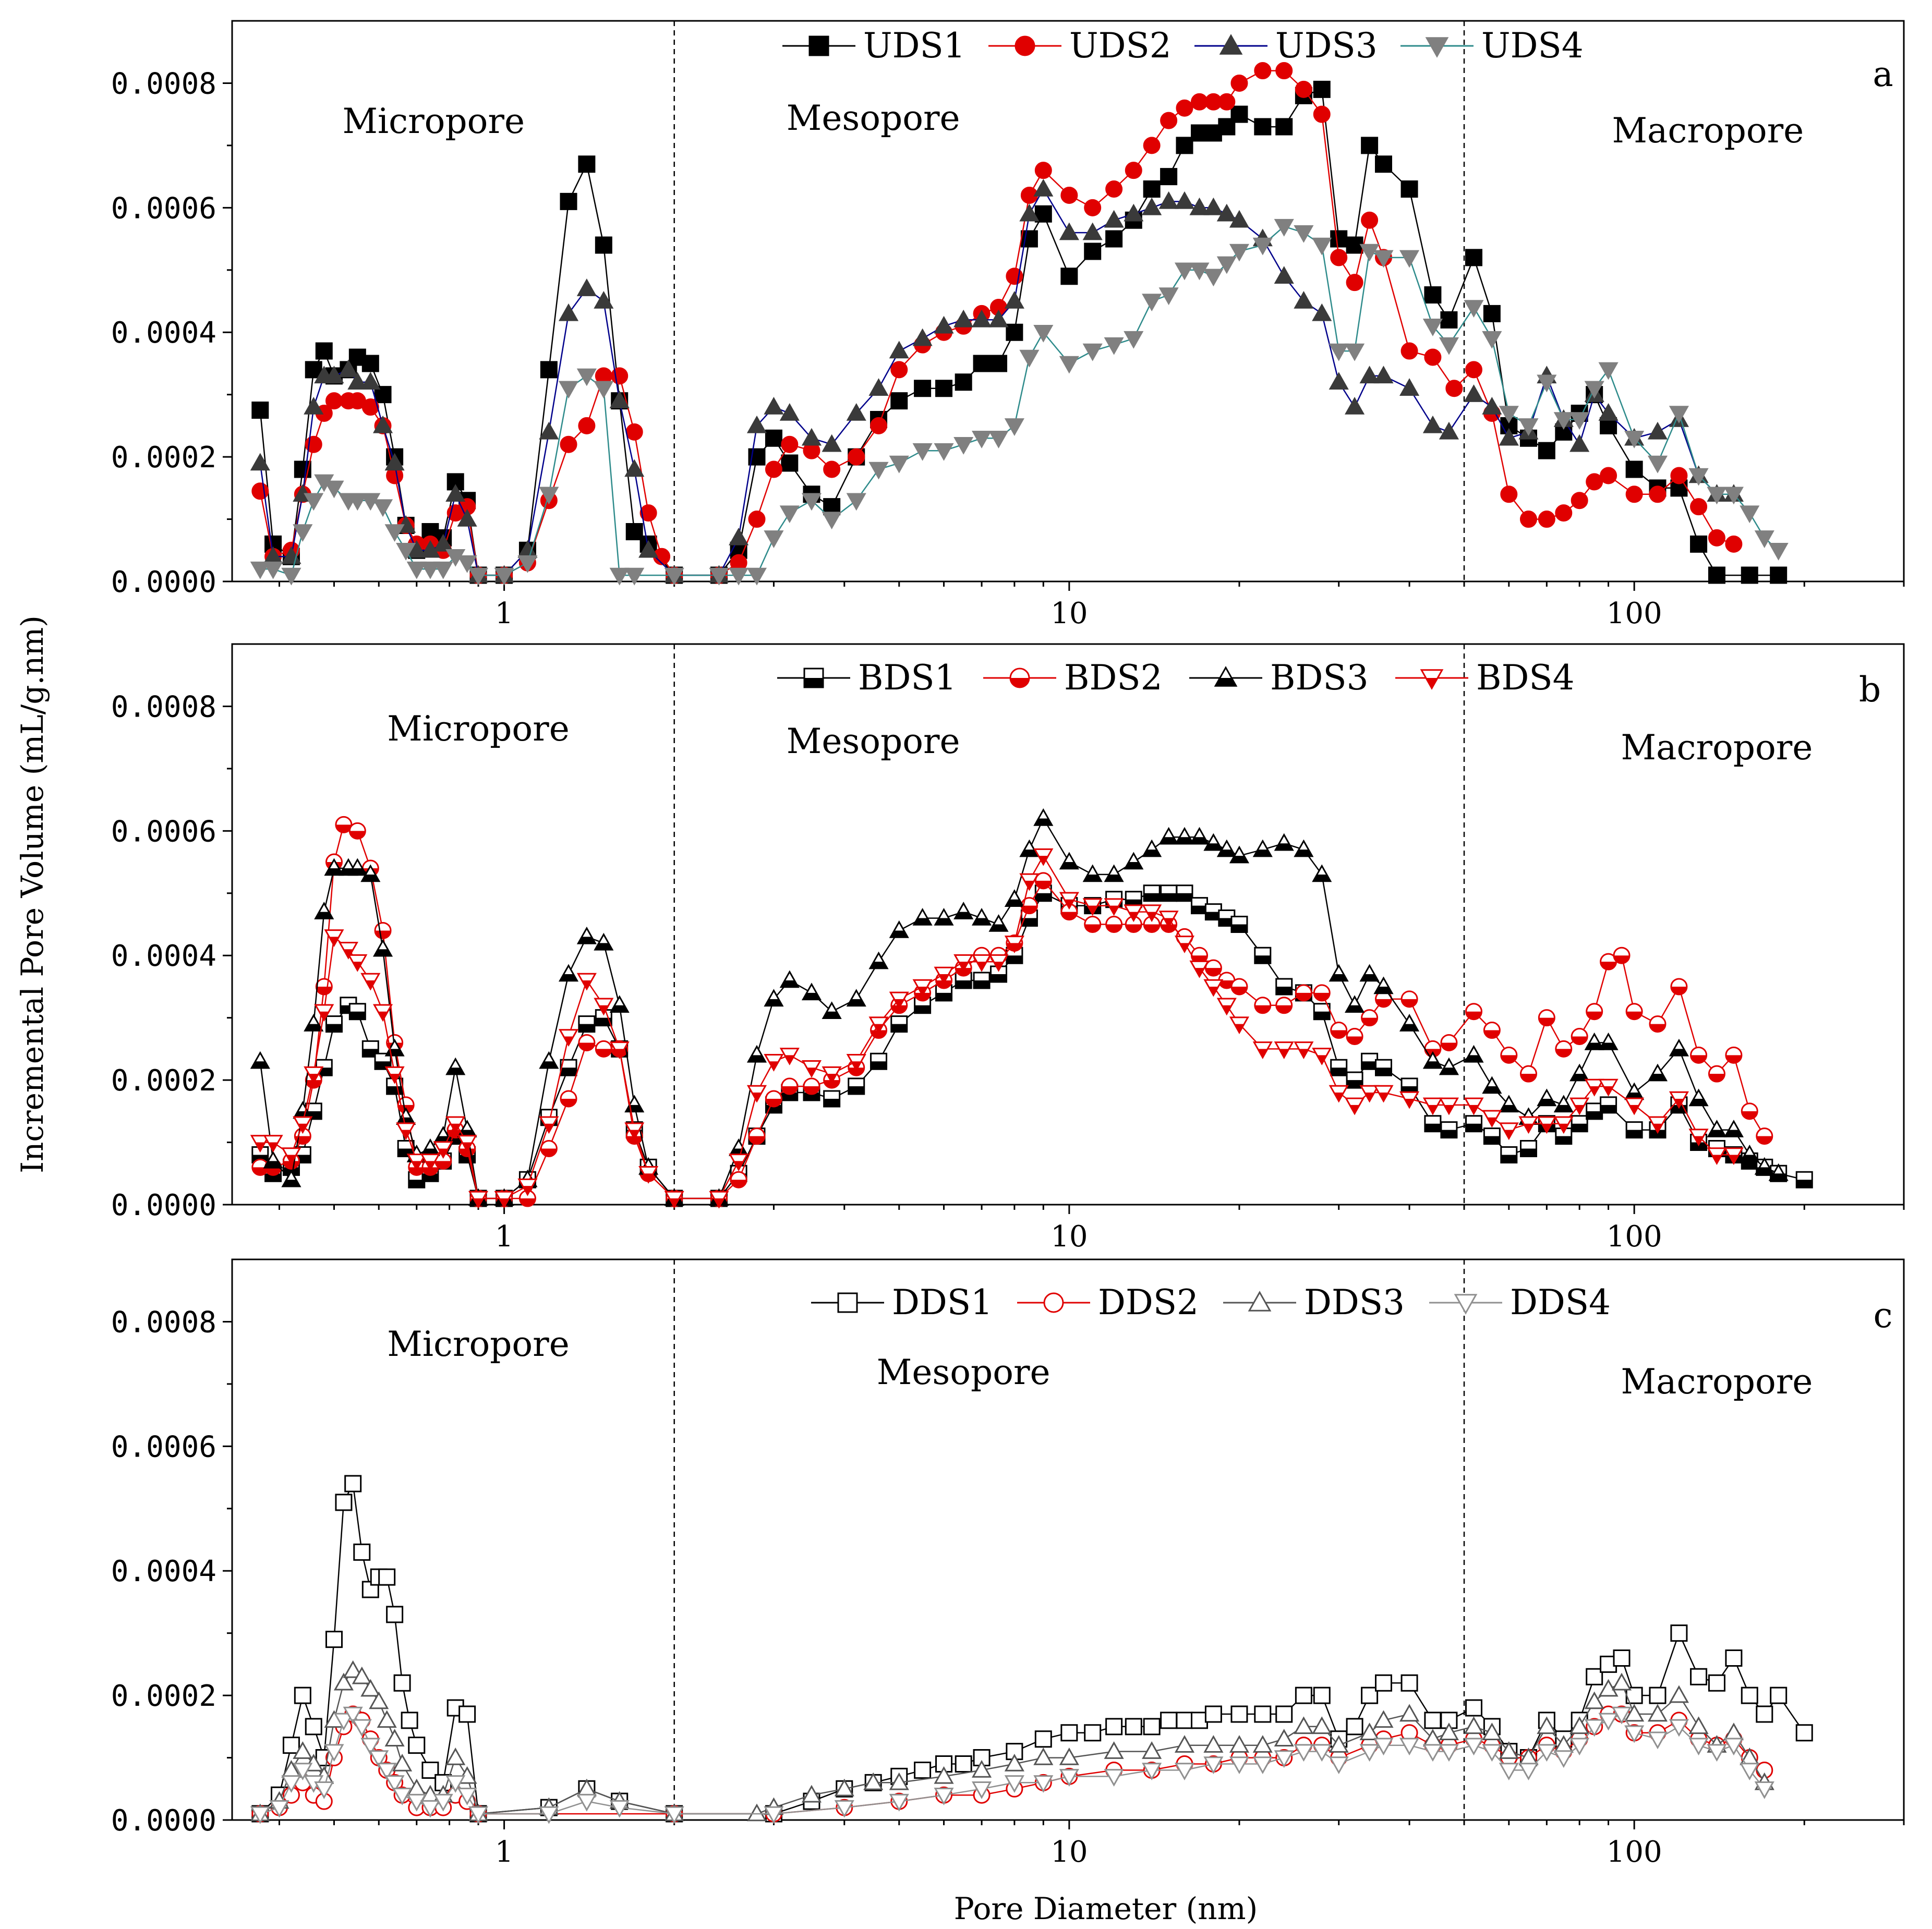 The height and width of the screenshot is (1929, 1932). What do you see at coordinates (1870, 690) in the screenshot?
I see `panel-letter: b` at bounding box center [1870, 690].